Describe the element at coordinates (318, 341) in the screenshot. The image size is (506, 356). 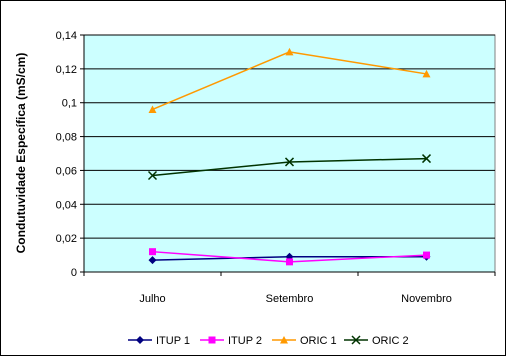
I see `legend-label-2: ORIC 1` at that location.